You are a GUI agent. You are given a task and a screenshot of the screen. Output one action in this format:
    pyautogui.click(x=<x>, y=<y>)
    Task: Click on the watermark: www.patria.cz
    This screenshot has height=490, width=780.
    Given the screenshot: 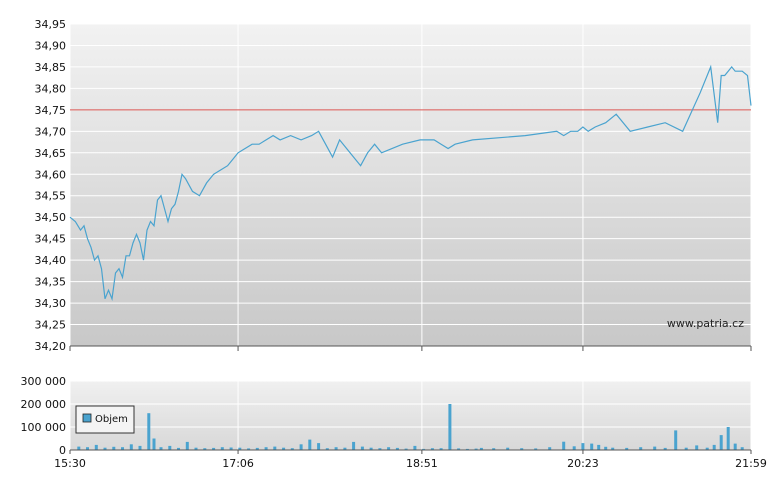 What is the action you would take?
    pyautogui.click(x=705, y=323)
    